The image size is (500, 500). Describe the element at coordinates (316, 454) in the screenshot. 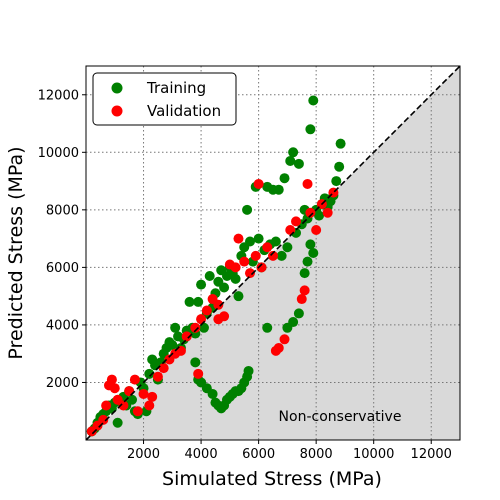

I see `x-tick-label: 8000` at that location.